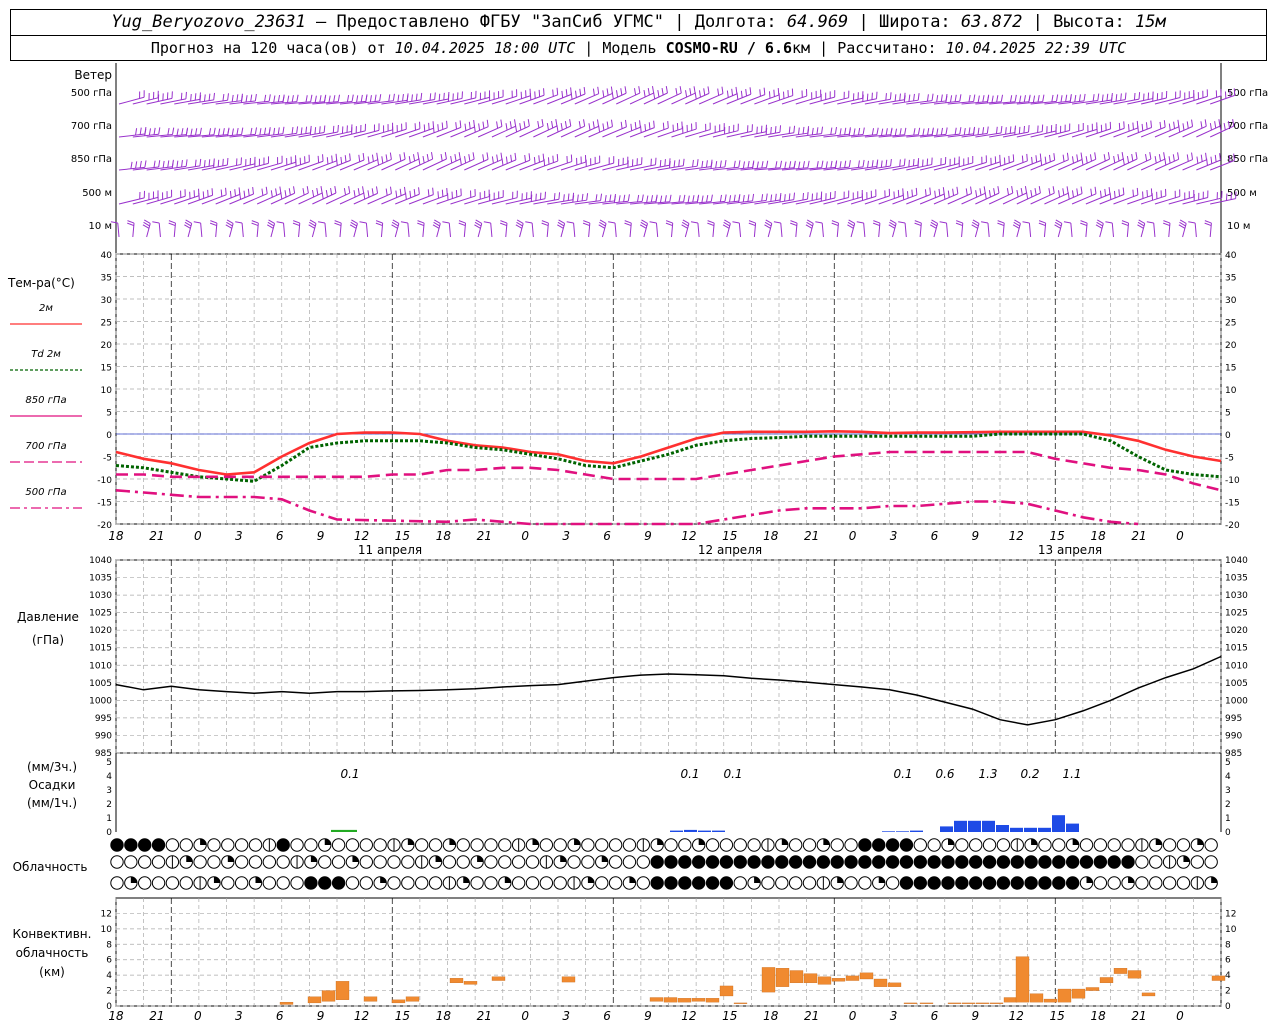 Image resolution: width=1280 pixels, height=1024 pixels. I want to click on pressure-tick-left: 995, so click(103, 719).